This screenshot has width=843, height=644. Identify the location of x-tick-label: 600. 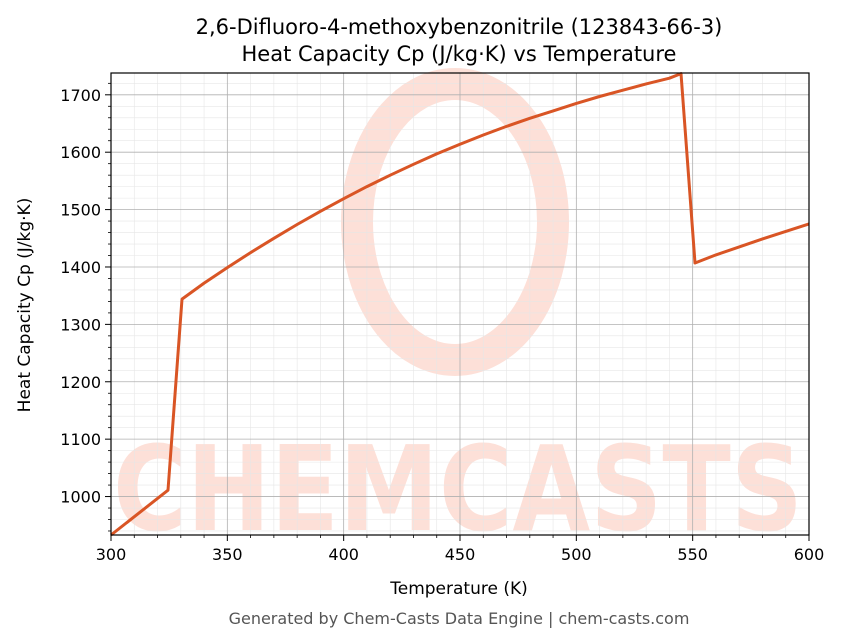
(809, 554).